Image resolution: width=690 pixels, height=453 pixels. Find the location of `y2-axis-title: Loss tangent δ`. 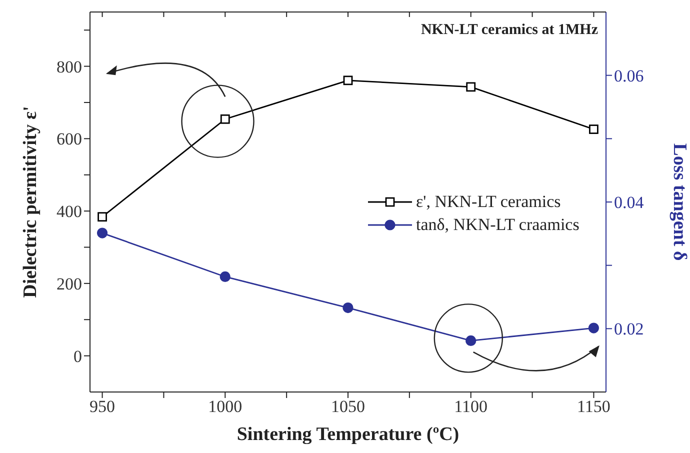

y2-axis-title: Loss tangent δ is located at coordinates (679, 202).